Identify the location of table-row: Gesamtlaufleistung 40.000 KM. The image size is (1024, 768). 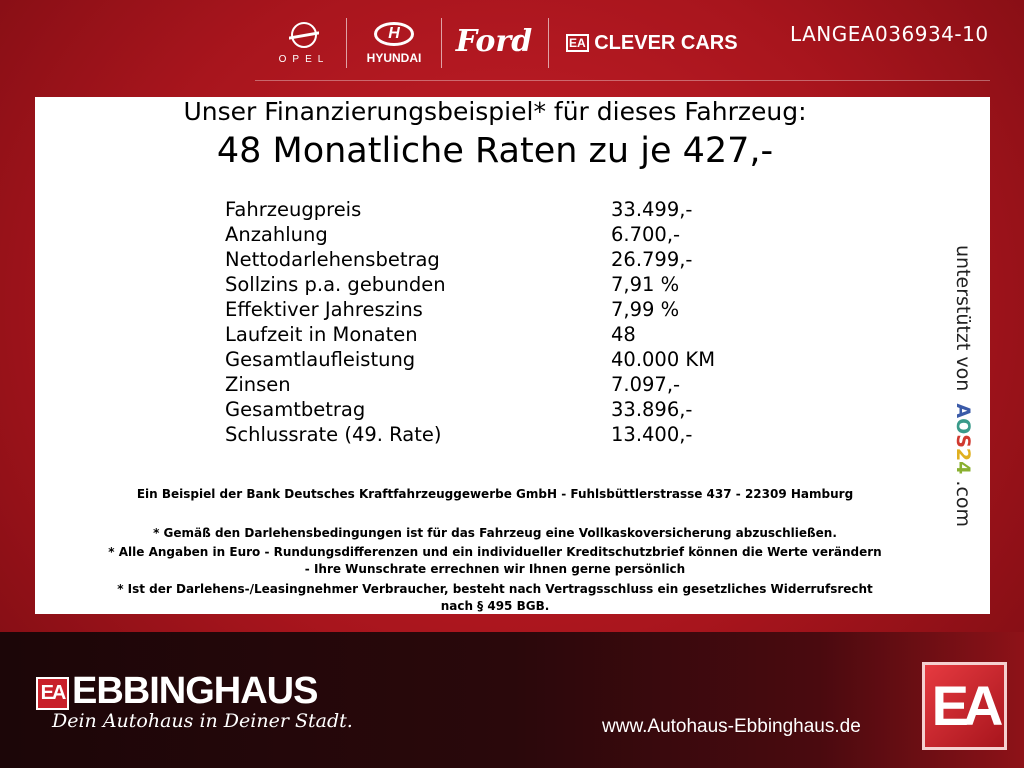
(525, 359).